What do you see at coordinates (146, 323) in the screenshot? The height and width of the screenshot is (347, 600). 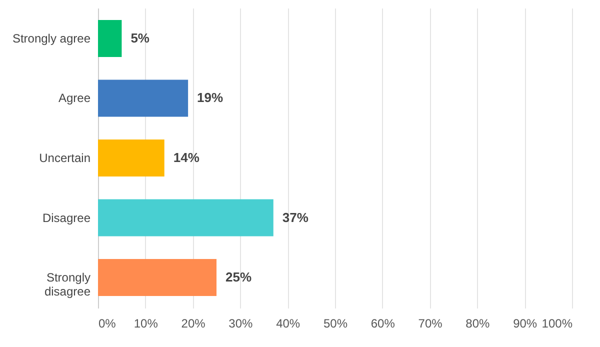 I see `x-tick-label: 10%` at bounding box center [146, 323].